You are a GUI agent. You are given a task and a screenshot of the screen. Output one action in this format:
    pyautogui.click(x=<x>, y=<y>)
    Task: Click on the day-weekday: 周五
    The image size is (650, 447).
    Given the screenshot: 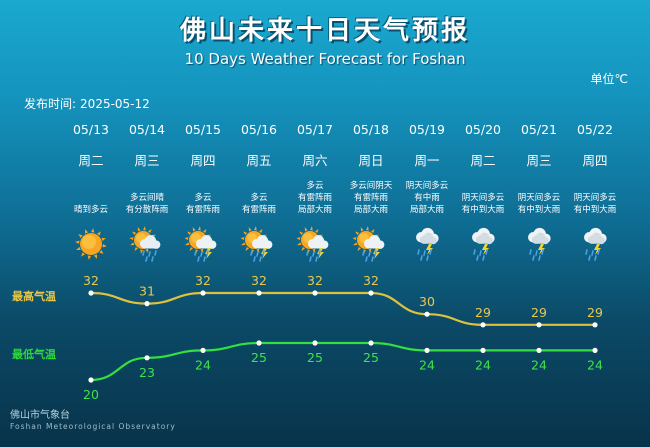 What is the action you would take?
    pyautogui.click(x=259, y=160)
    